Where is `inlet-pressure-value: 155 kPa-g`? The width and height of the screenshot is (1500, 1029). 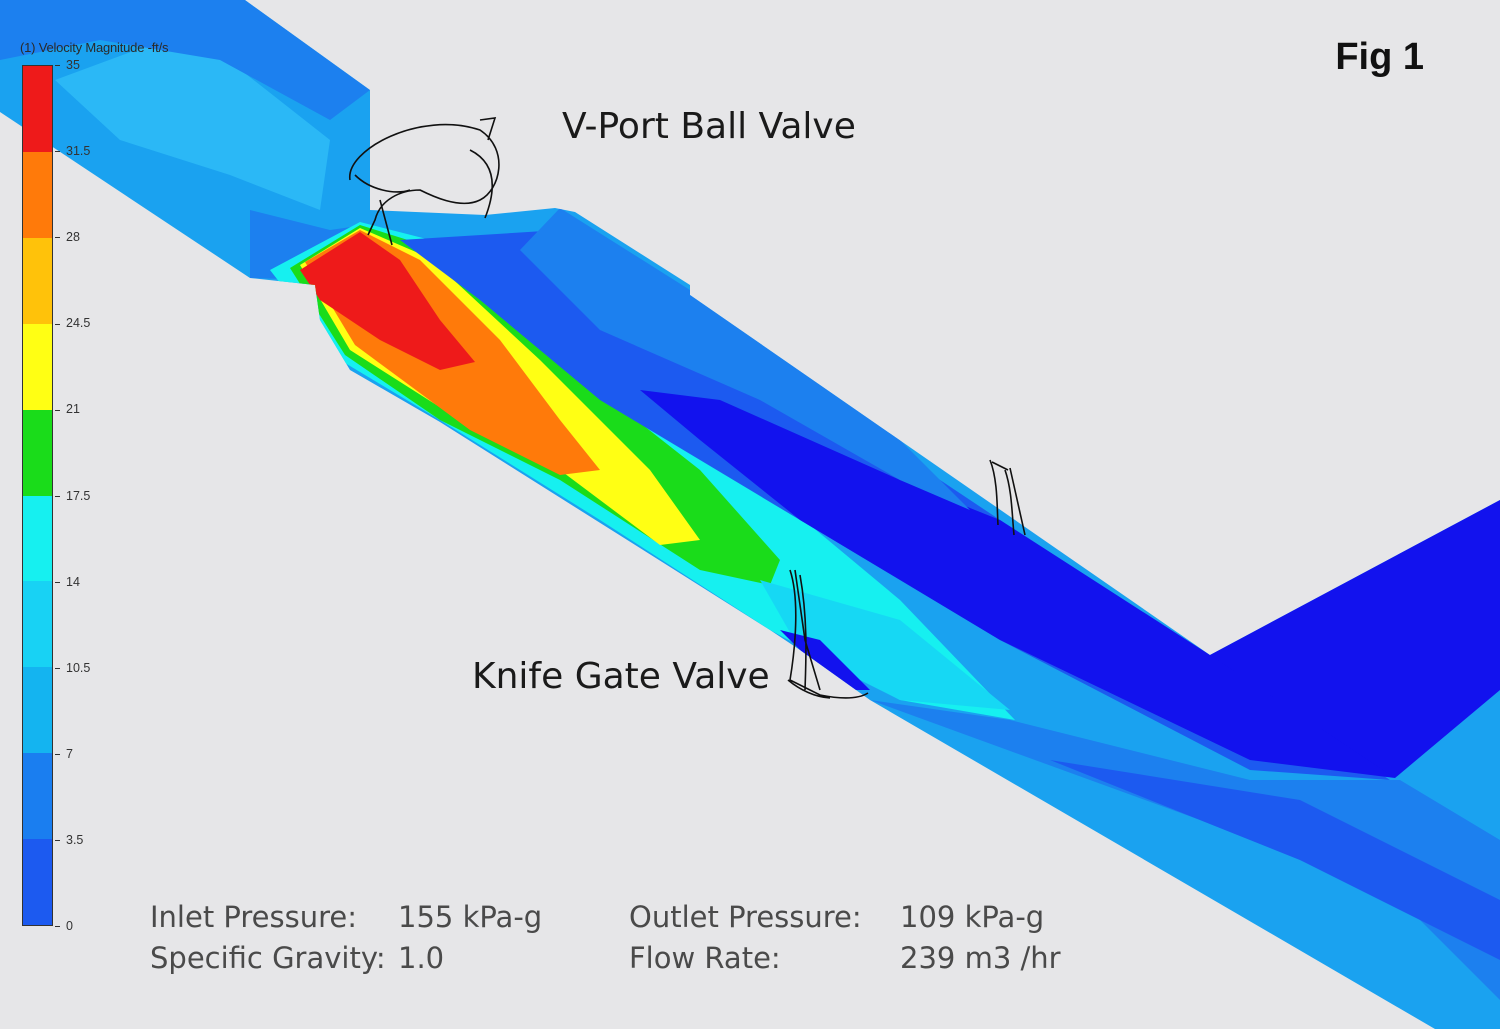
inlet-pressure-value: 155 kPa-g is located at coordinates (470, 917).